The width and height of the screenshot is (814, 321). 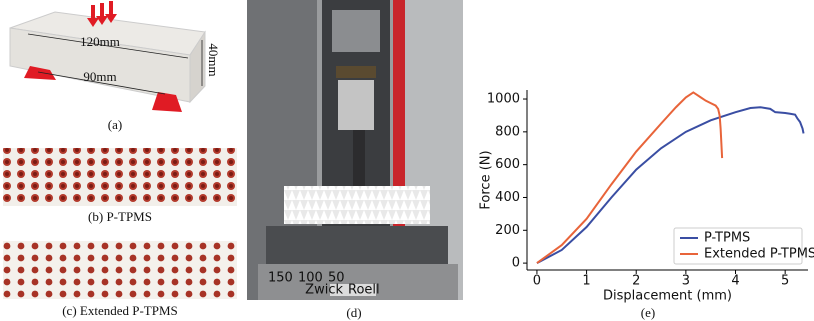 I want to click on brand: Zwick, so click(x=324, y=290).